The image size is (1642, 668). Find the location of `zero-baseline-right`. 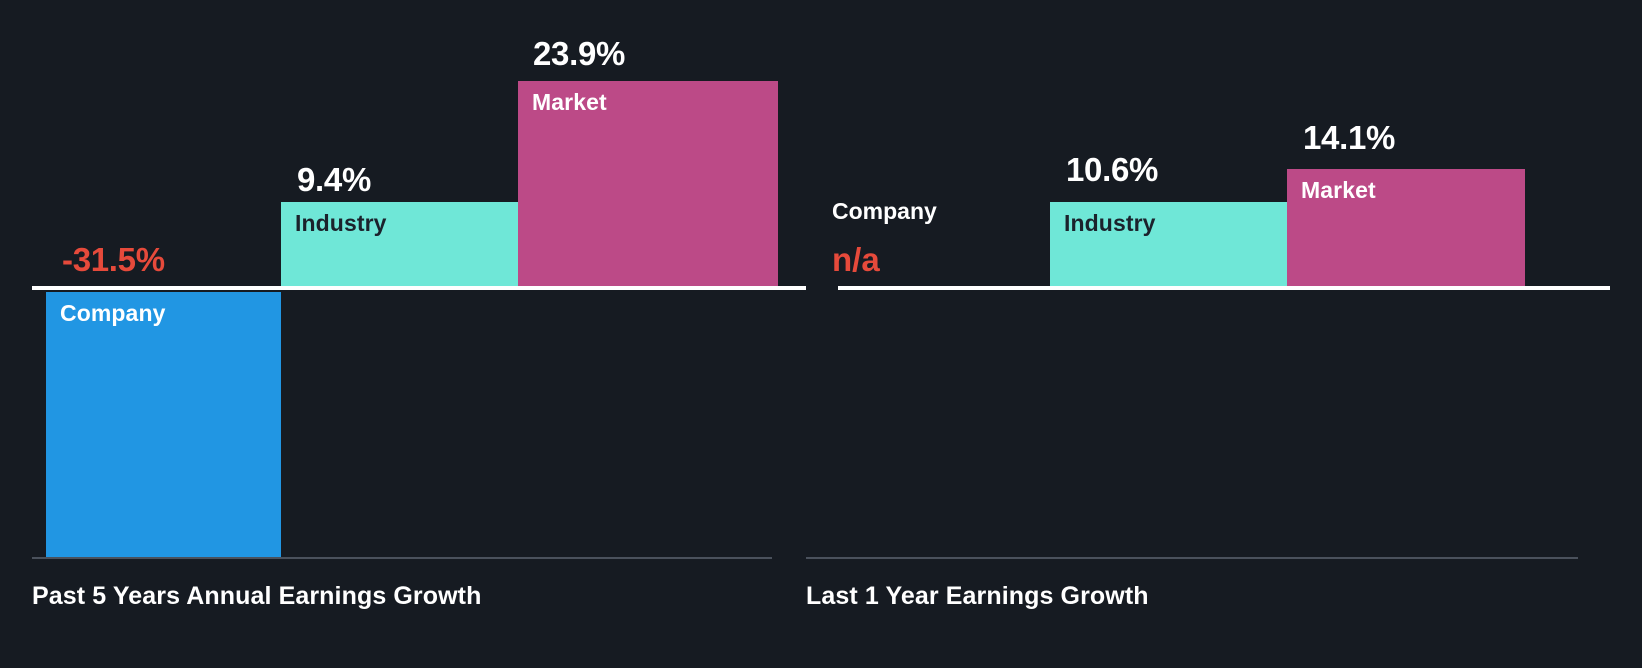

zero-baseline-right is located at coordinates (1224, 288).